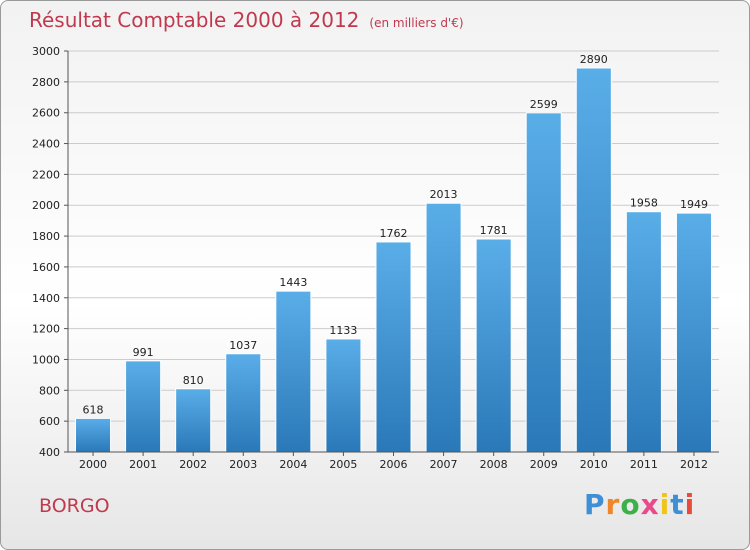  I want to click on proxiti-logo: Proxiti, so click(639, 504).